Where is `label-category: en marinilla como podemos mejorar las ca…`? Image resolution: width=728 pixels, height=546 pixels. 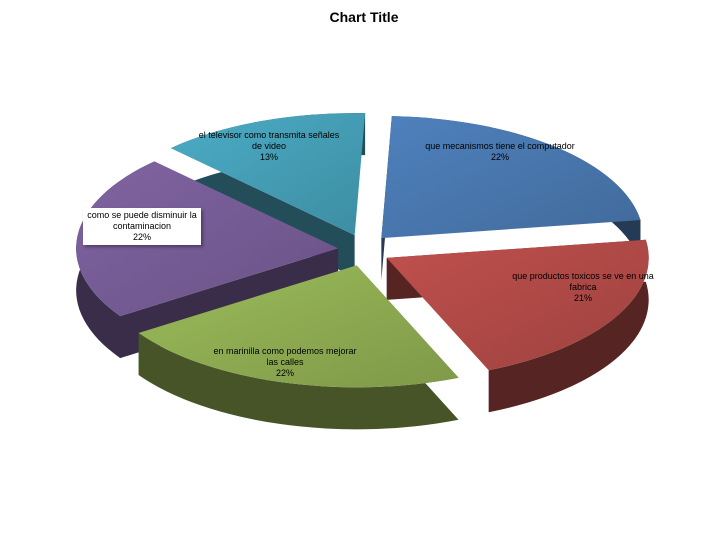 label-category: en marinilla como podemos mejorar las ca… is located at coordinates (285, 356).